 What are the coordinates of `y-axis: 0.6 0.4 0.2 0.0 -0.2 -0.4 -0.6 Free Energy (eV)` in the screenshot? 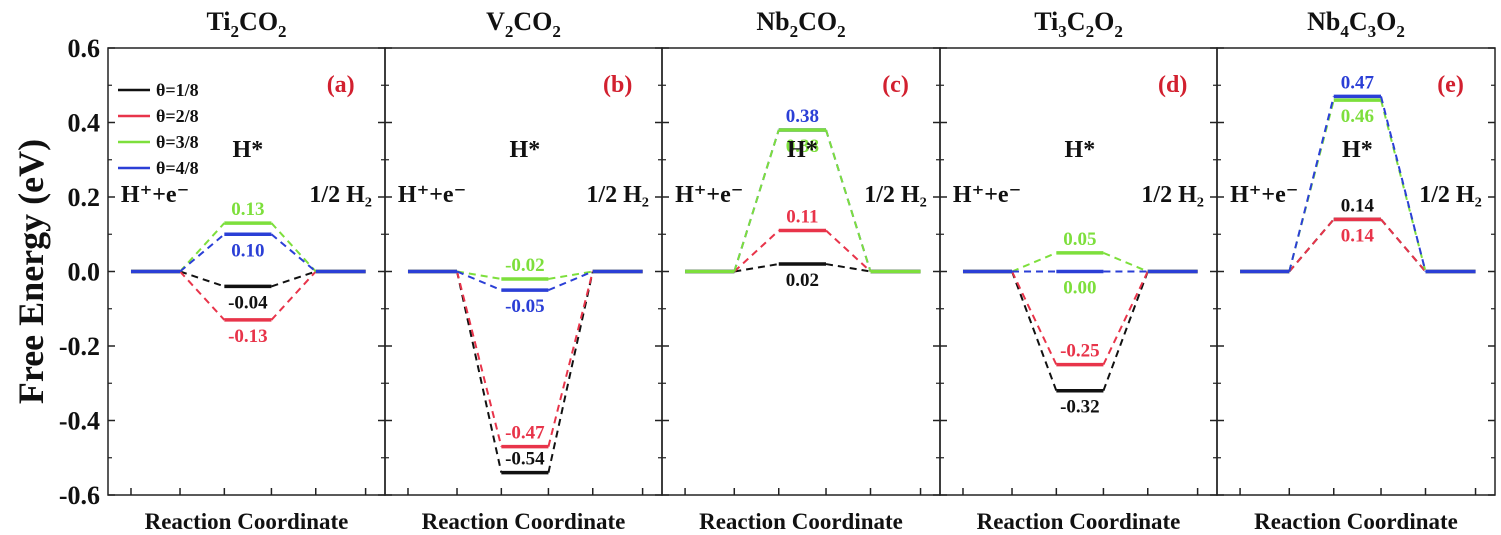 It's located at (55, 272).